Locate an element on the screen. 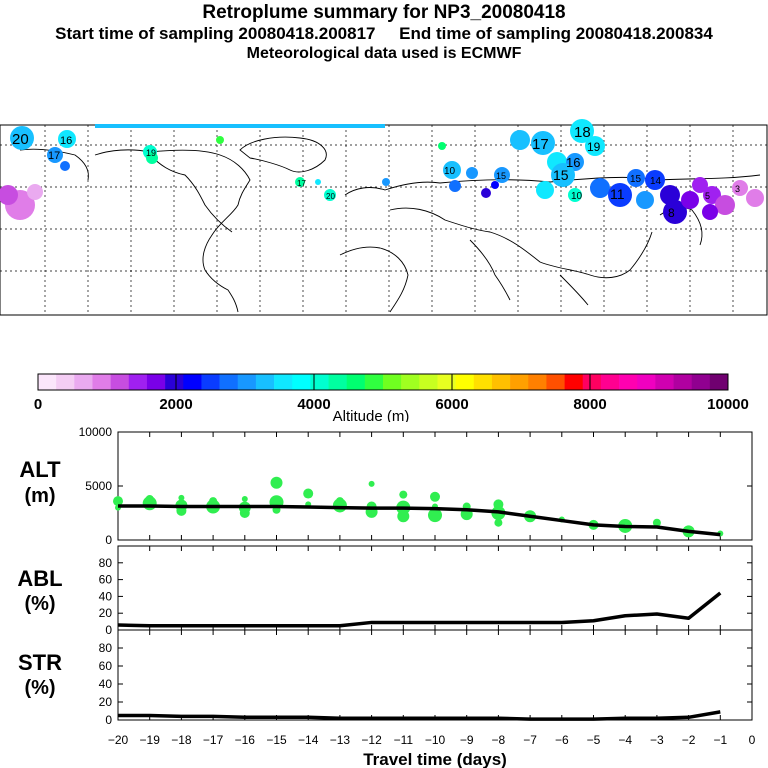 Image resolution: width=768 pixels, height=768 pixels. x-tick-label: −19 is located at coordinates (150, 740).